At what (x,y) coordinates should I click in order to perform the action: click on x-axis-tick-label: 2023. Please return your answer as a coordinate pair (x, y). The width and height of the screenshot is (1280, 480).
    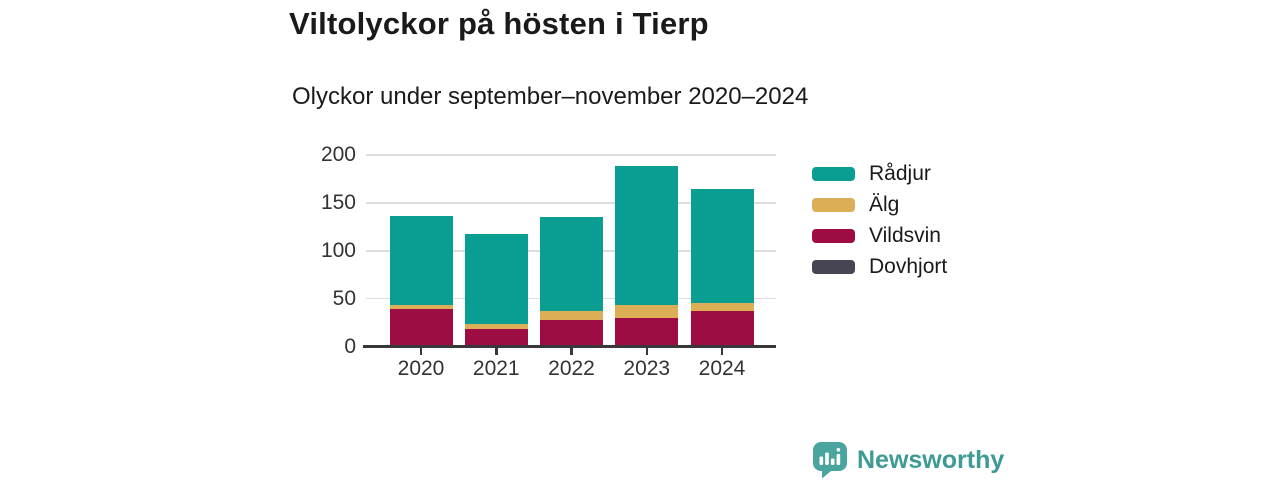
    Looking at the image, I should click on (647, 368).